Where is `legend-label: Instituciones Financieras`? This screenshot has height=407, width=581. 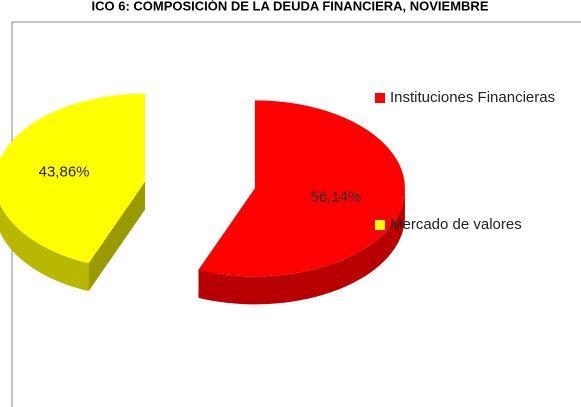
legend-label: Instituciones Financieras is located at coordinates (472, 97).